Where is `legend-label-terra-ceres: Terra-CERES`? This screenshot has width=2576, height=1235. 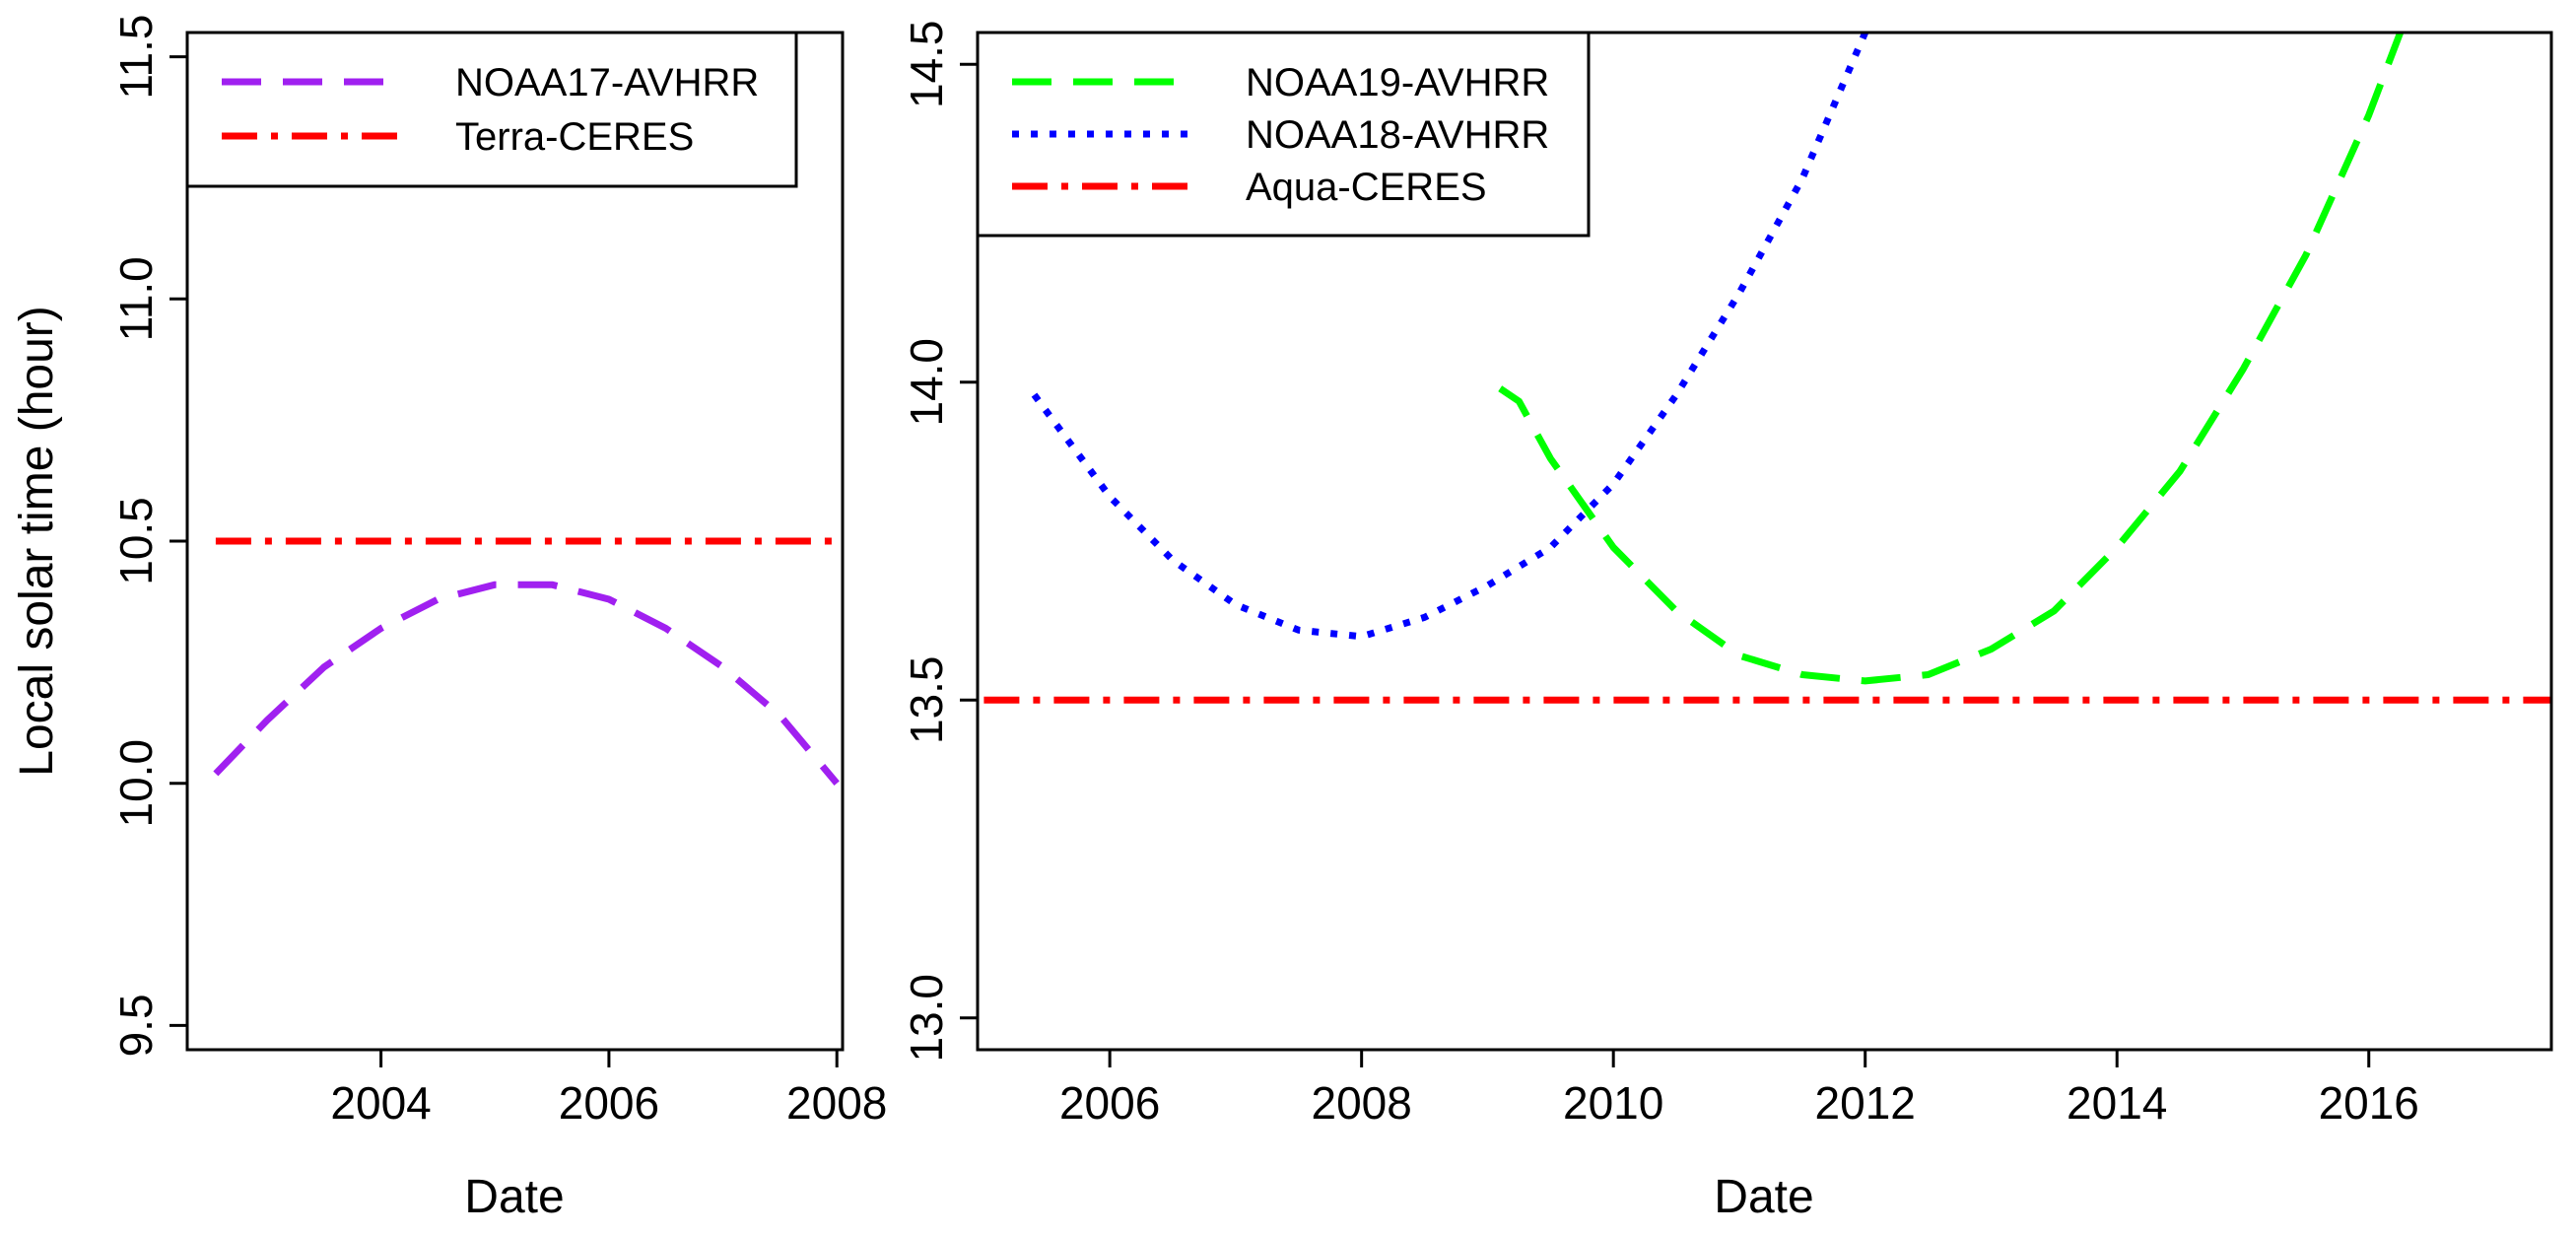
legend-label-terra-ceres: Terra-CERES is located at coordinates (574, 137).